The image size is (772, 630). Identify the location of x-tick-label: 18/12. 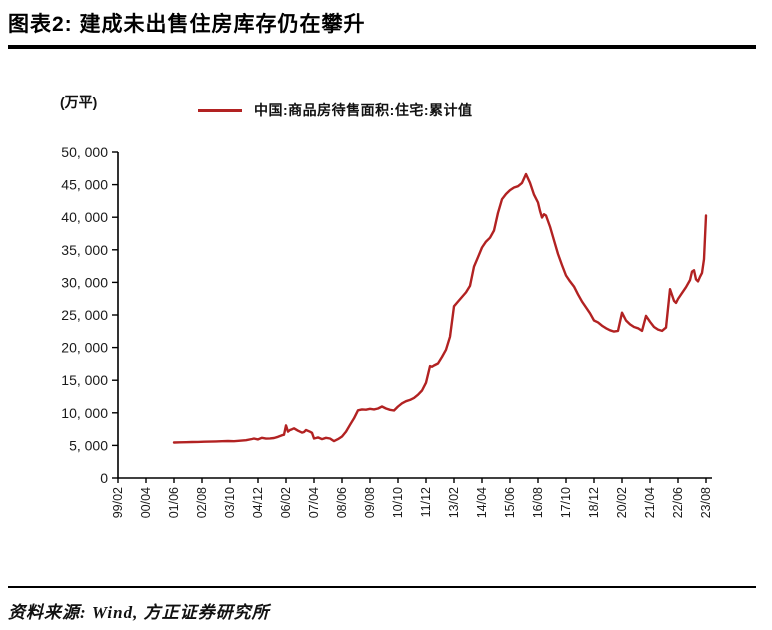
(594, 502).